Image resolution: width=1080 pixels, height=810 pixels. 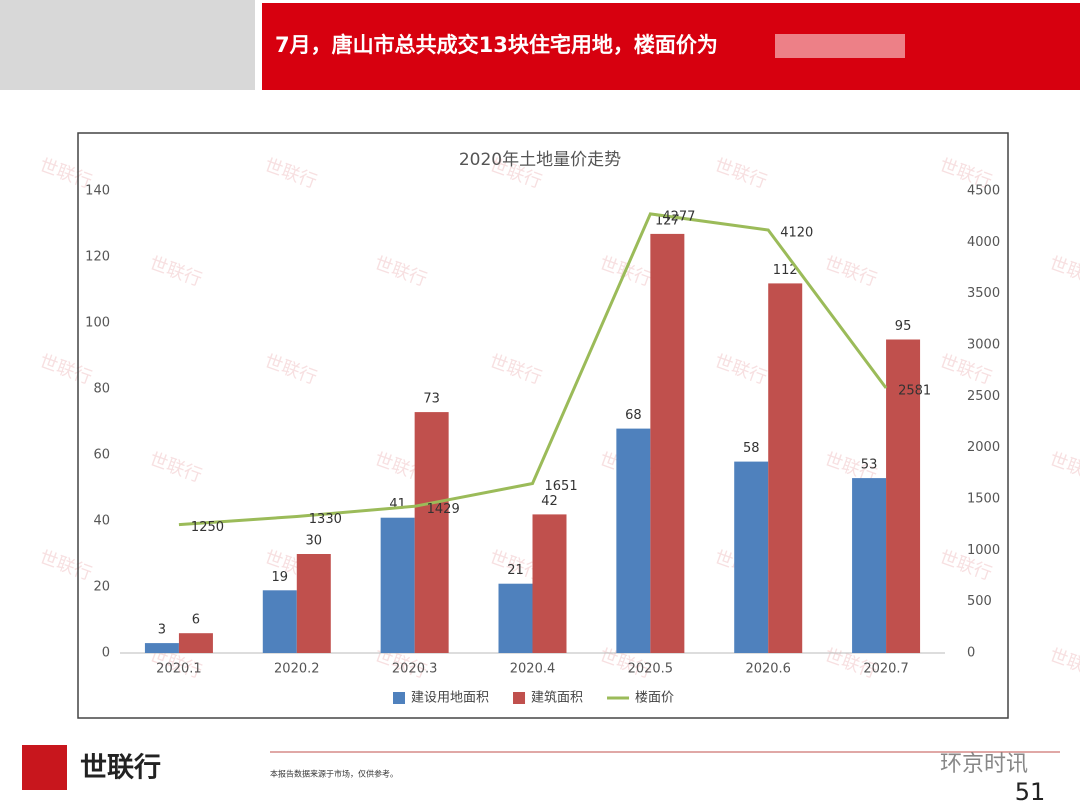 What do you see at coordinates (840, 46) in the screenshot?
I see `blur` at bounding box center [840, 46].